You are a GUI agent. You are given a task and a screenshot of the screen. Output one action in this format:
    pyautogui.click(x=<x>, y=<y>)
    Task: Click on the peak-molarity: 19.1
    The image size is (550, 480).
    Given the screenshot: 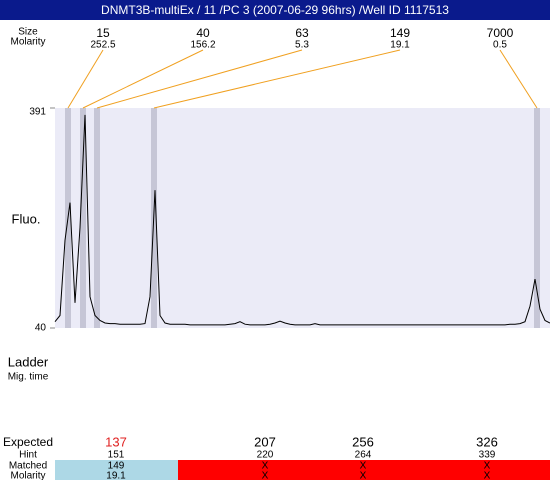 What is the action you would take?
    pyautogui.click(x=400, y=45)
    